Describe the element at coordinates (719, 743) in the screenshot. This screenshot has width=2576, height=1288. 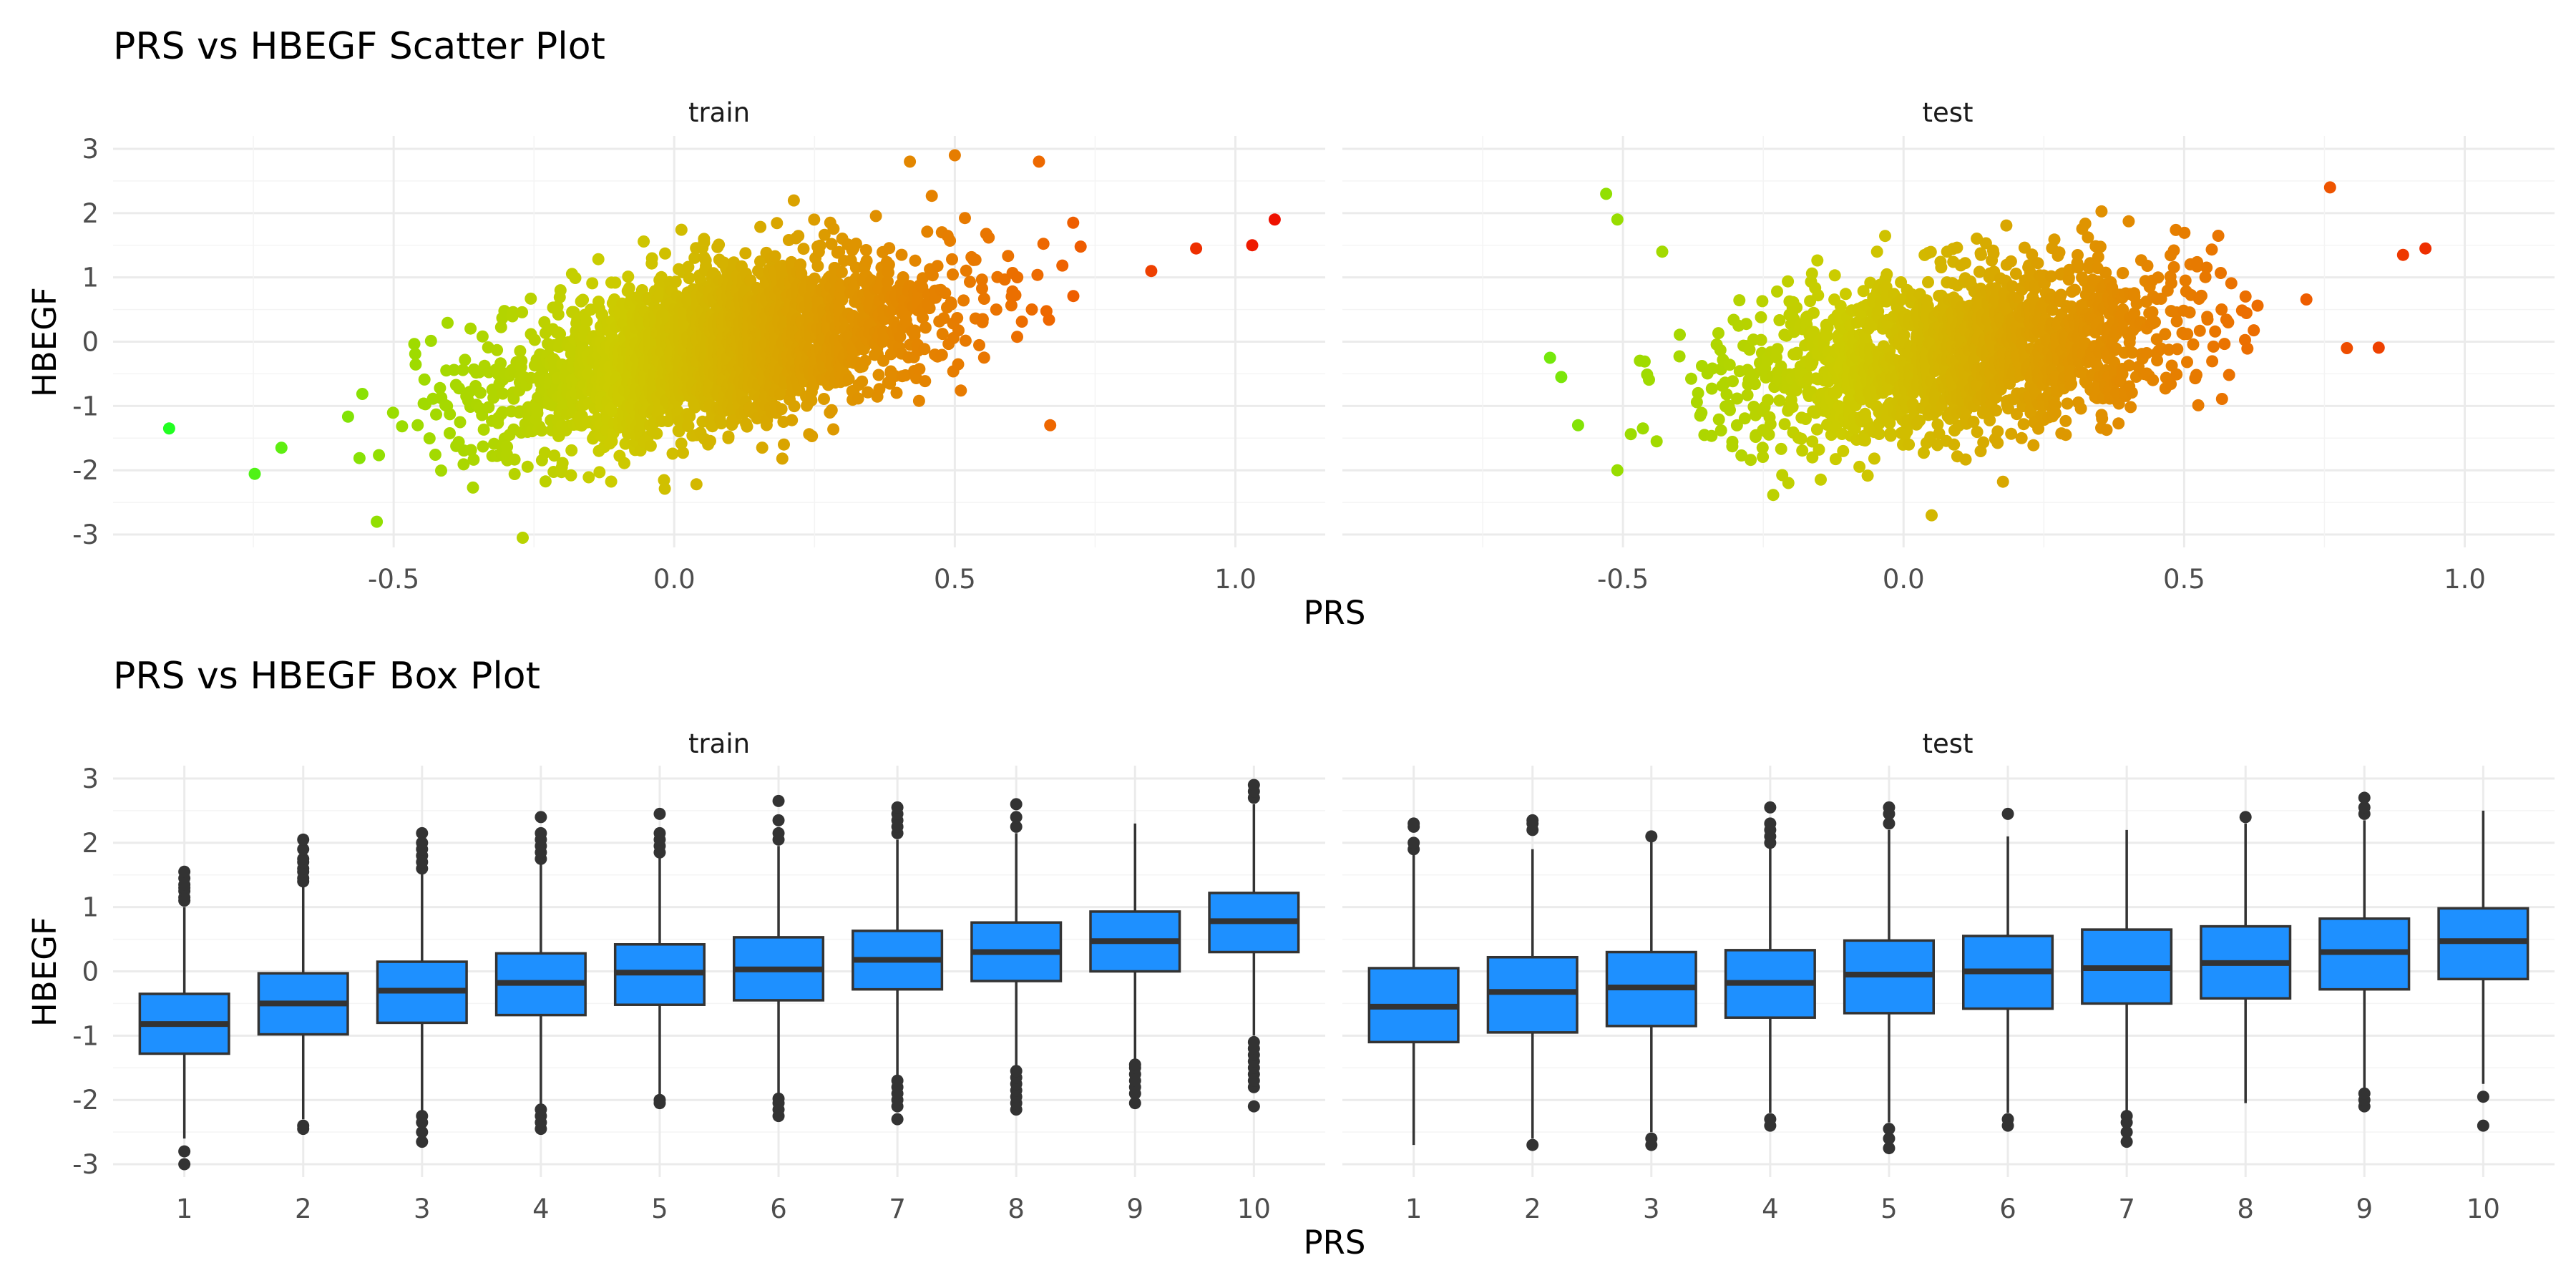
I see `box-strip-label-train: train` at that location.